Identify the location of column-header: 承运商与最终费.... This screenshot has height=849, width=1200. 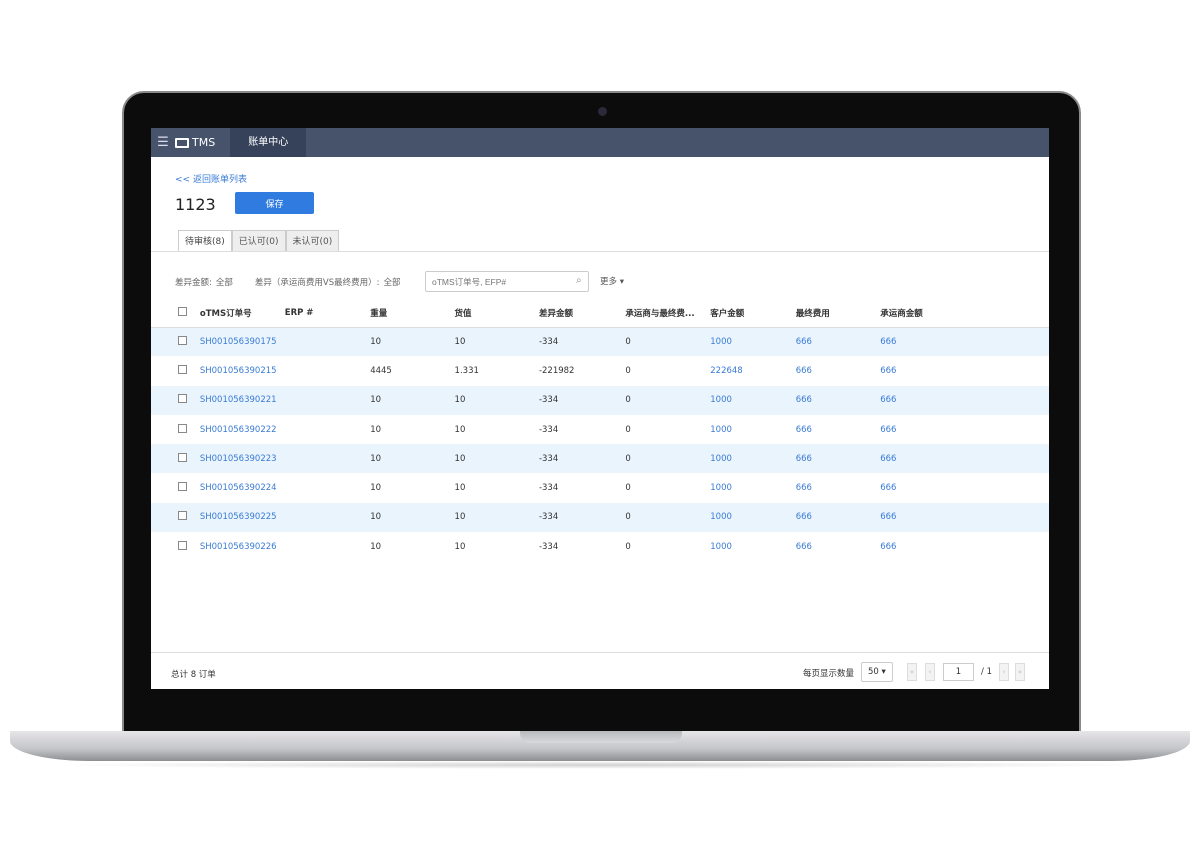
(668, 314).